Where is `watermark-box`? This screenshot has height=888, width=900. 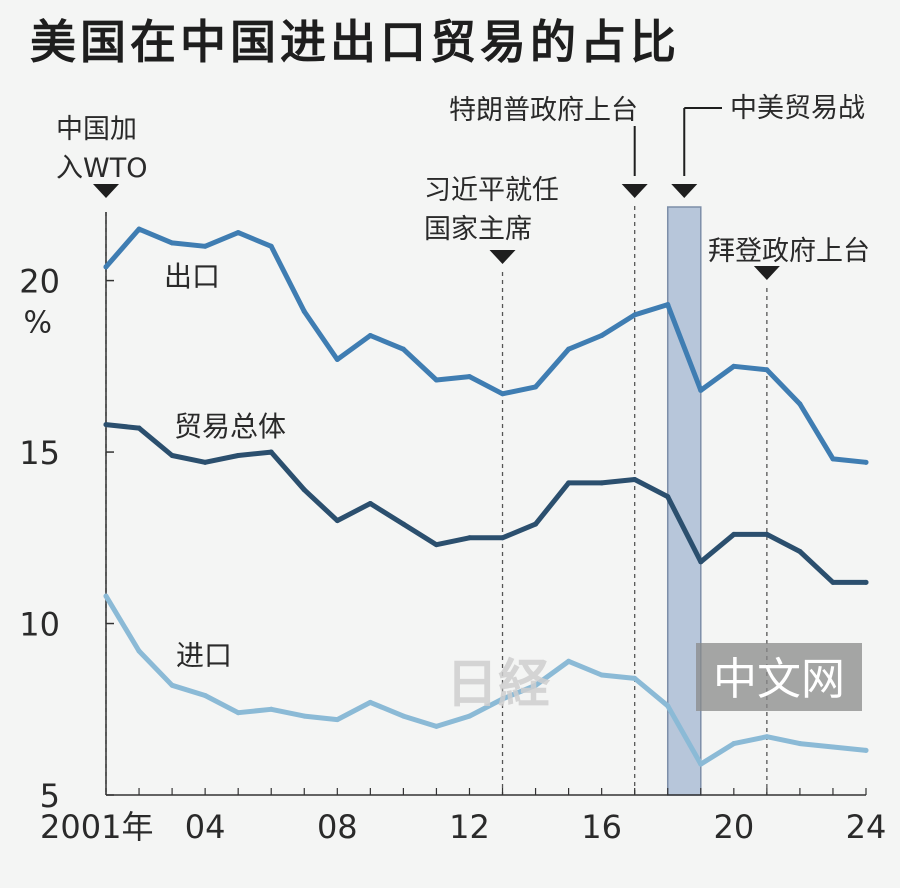 watermark-box is located at coordinates (779, 677).